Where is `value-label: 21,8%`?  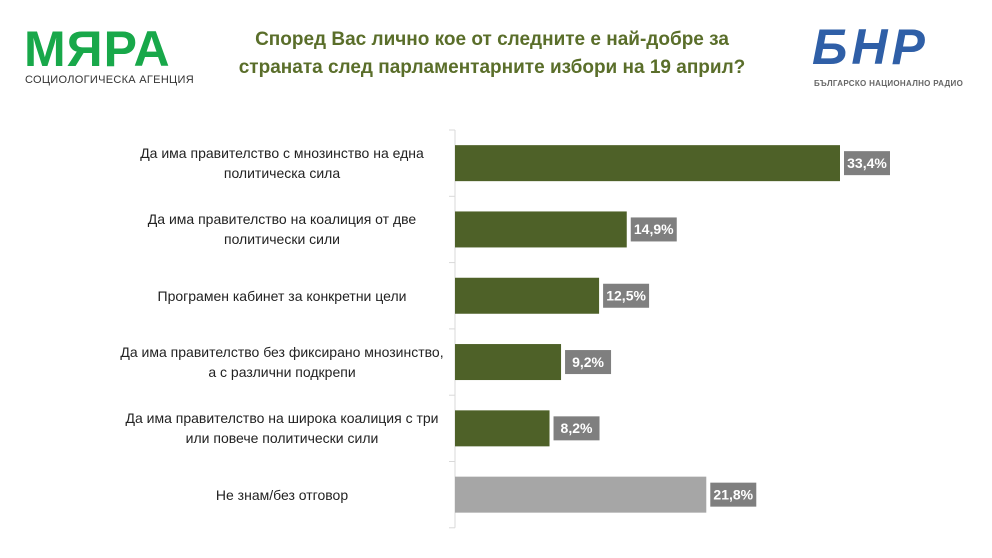
value-label: 21,8% is located at coordinates (733, 494).